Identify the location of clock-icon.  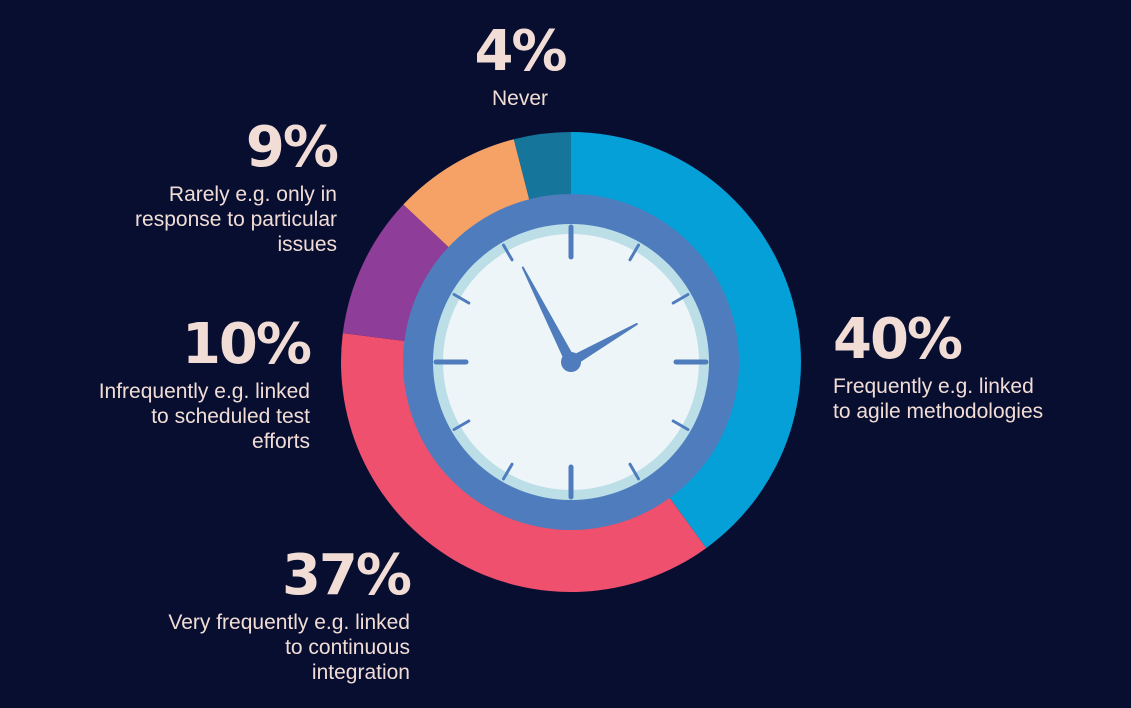
(571, 362).